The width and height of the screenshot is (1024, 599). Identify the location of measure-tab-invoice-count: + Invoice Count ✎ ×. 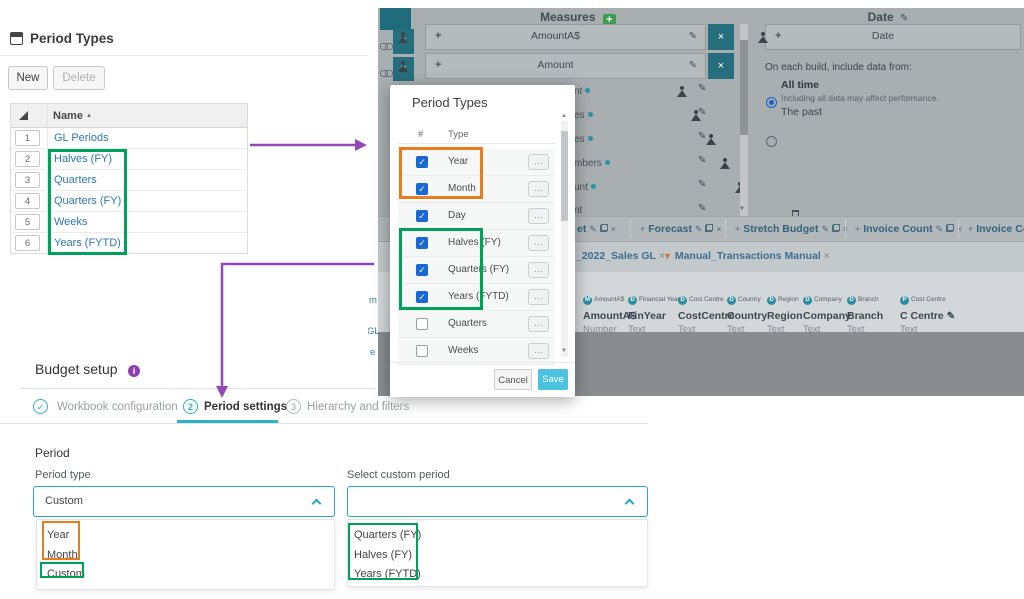
(908, 229).